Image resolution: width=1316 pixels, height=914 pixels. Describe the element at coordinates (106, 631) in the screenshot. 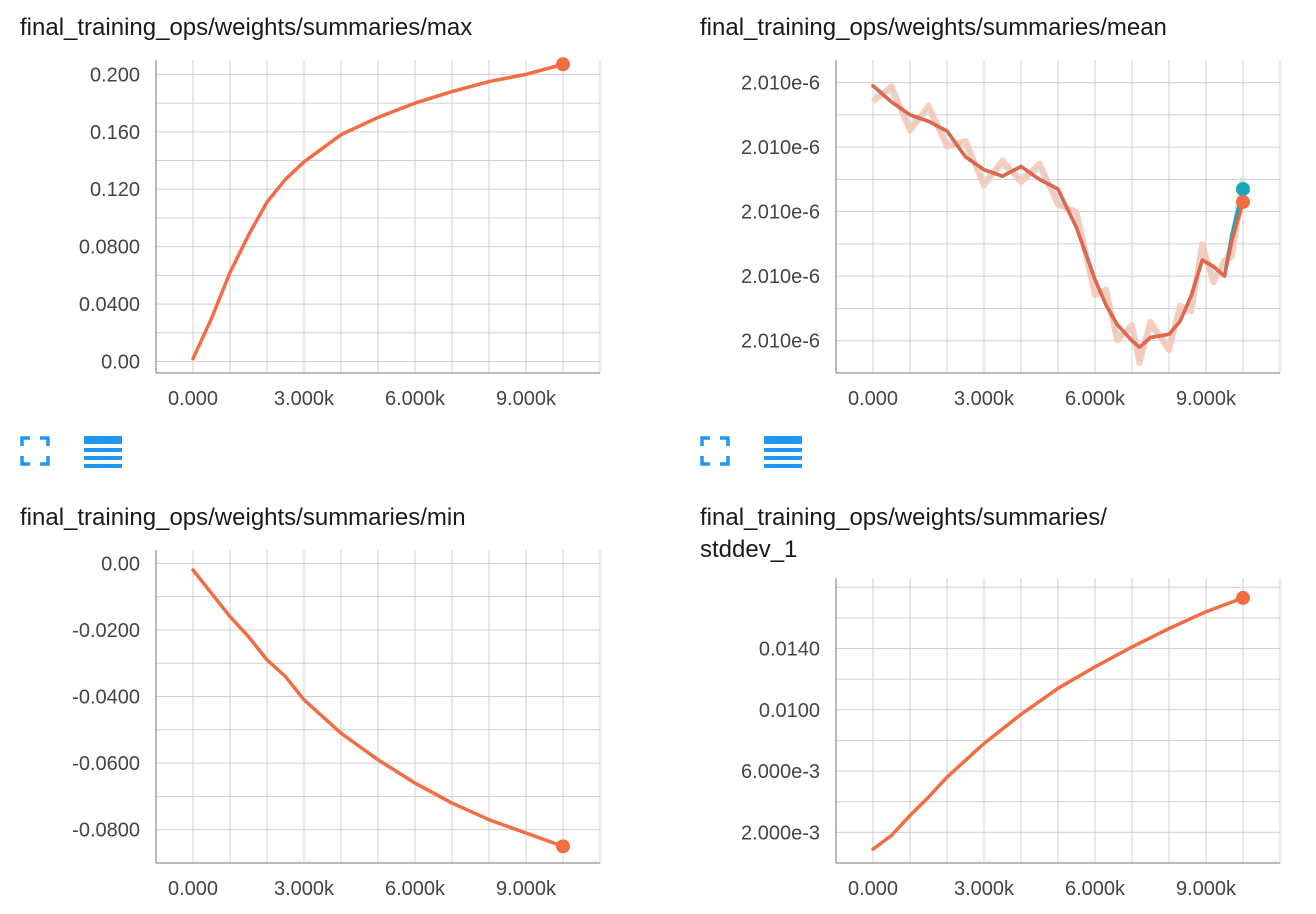

I see `y-tick-label: -0.0200` at that location.